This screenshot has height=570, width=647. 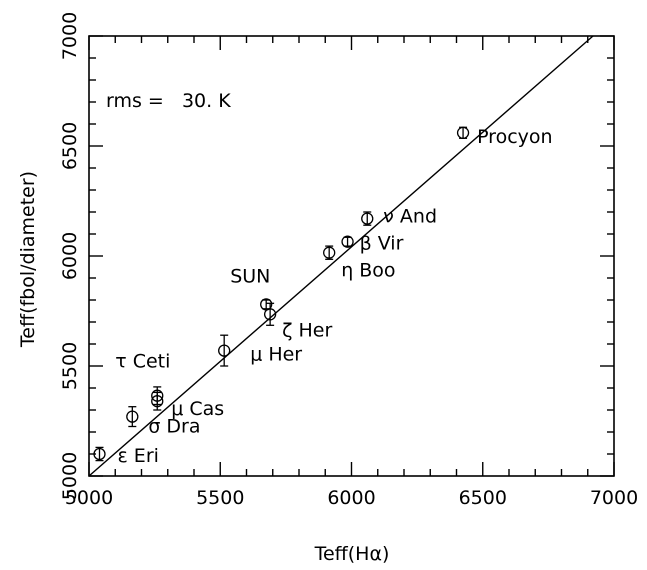 I want to click on point-label: μ Her, so click(x=276, y=355).